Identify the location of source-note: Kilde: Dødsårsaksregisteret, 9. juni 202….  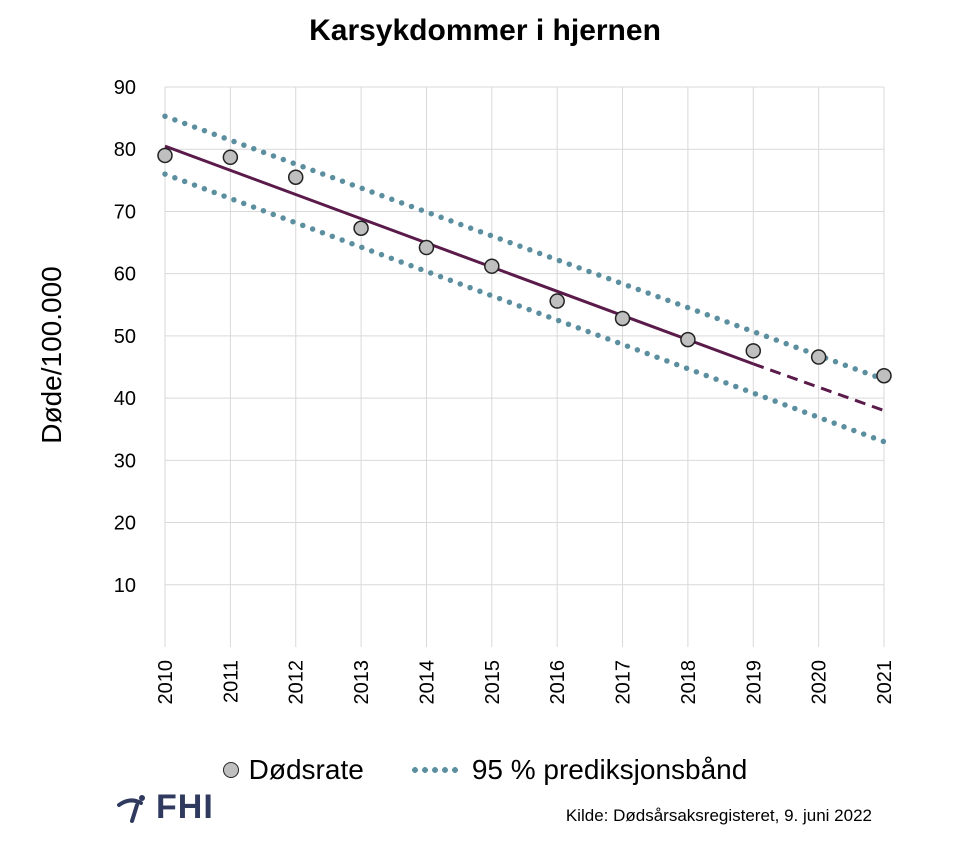
(718, 815).